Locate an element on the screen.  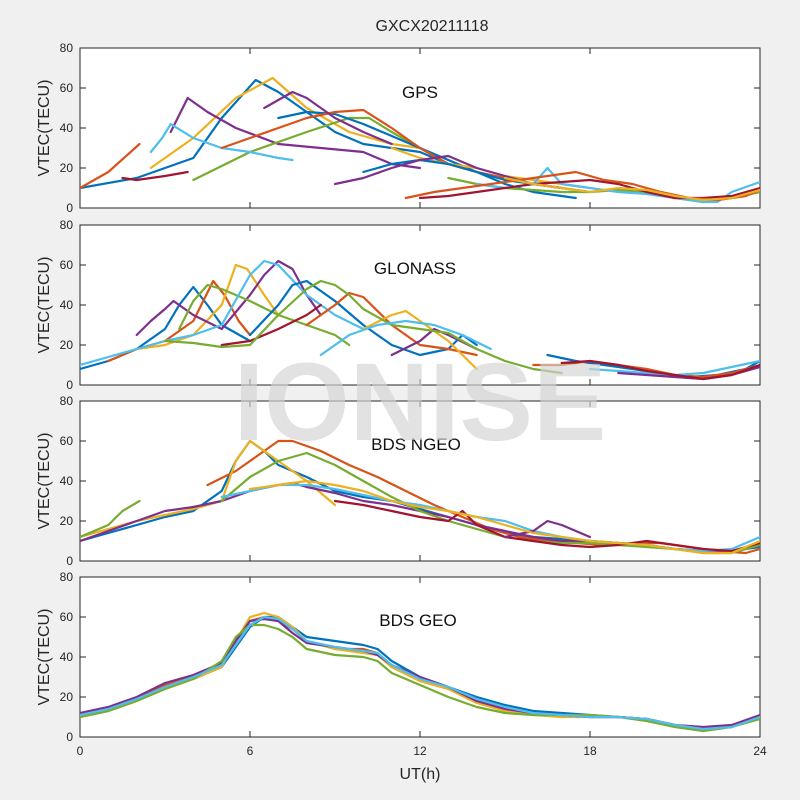
watermark: IONISE is located at coordinates (420, 402).